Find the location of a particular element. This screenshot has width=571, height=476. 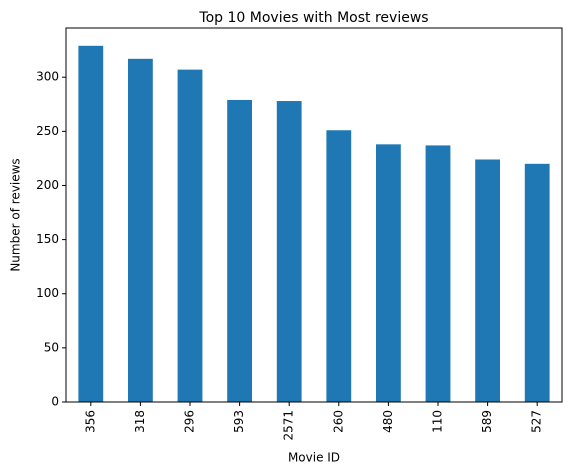

y-tick-label: 150 is located at coordinates (47, 239).